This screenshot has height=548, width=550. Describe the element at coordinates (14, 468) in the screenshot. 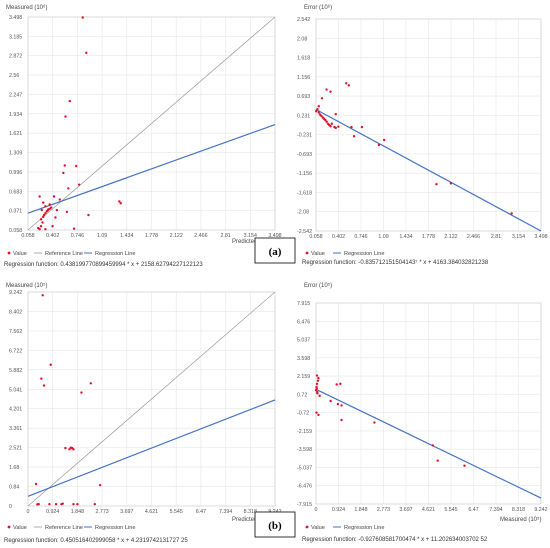

I see `y-tick-label: 1.68` at that location.